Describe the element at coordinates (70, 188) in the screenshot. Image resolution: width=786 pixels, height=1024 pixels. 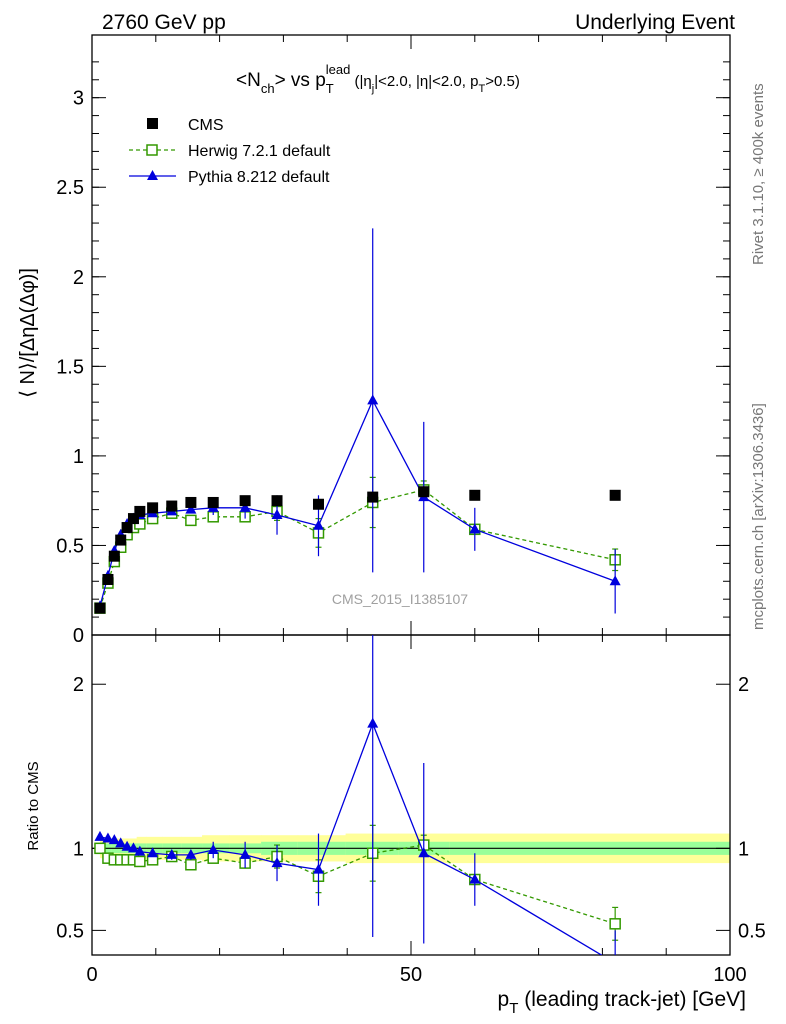
I see `main-y-tick-label: 2.5` at that location.